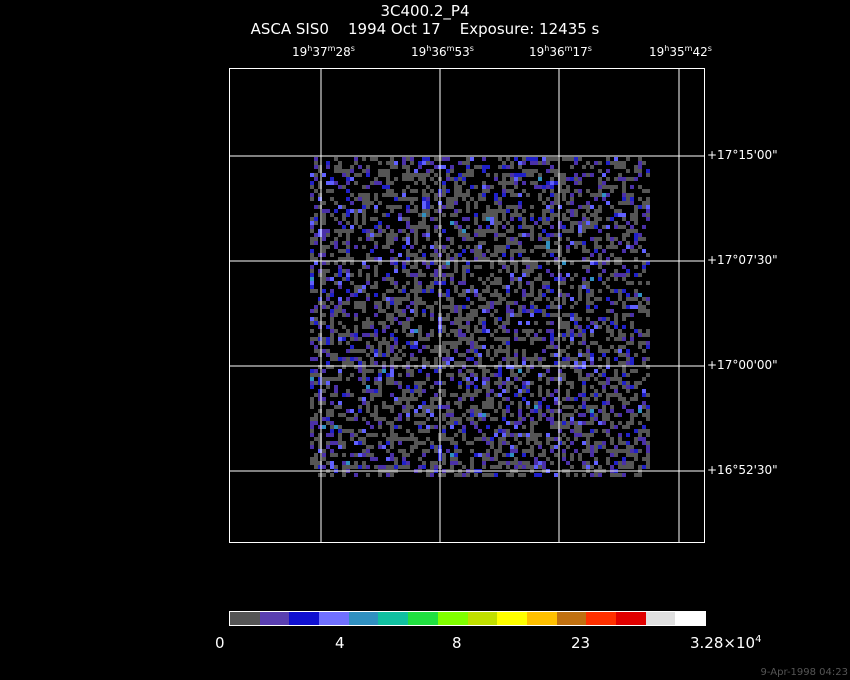  Describe the element at coordinates (457, 643) in the screenshot. I see `colorbar-label: 8` at that location.